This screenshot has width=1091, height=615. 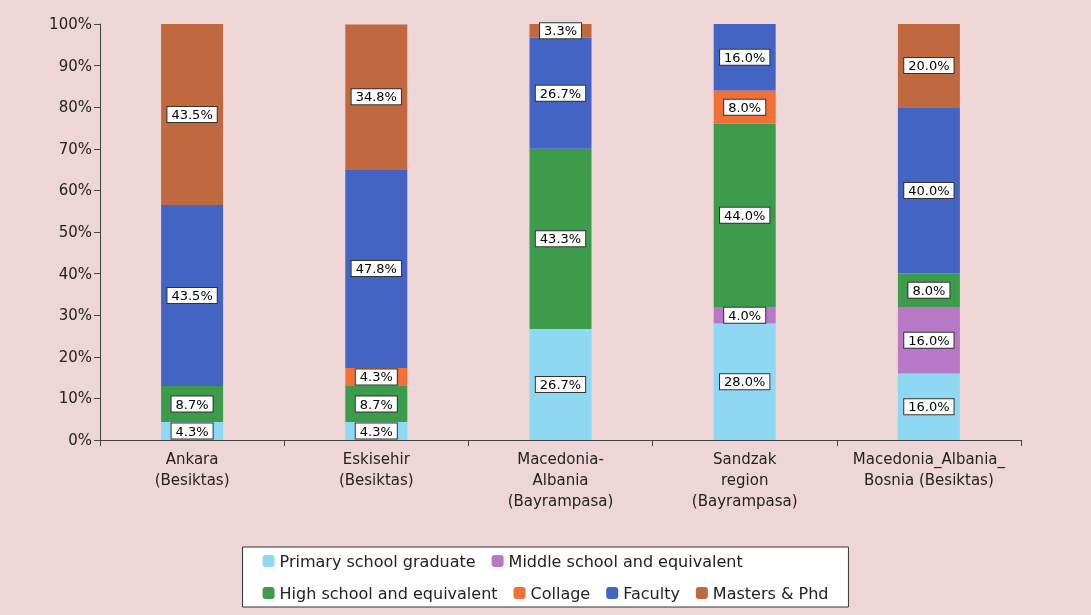 What do you see at coordinates (745, 315) in the screenshot?
I see `data-label: 4.0%` at bounding box center [745, 315].